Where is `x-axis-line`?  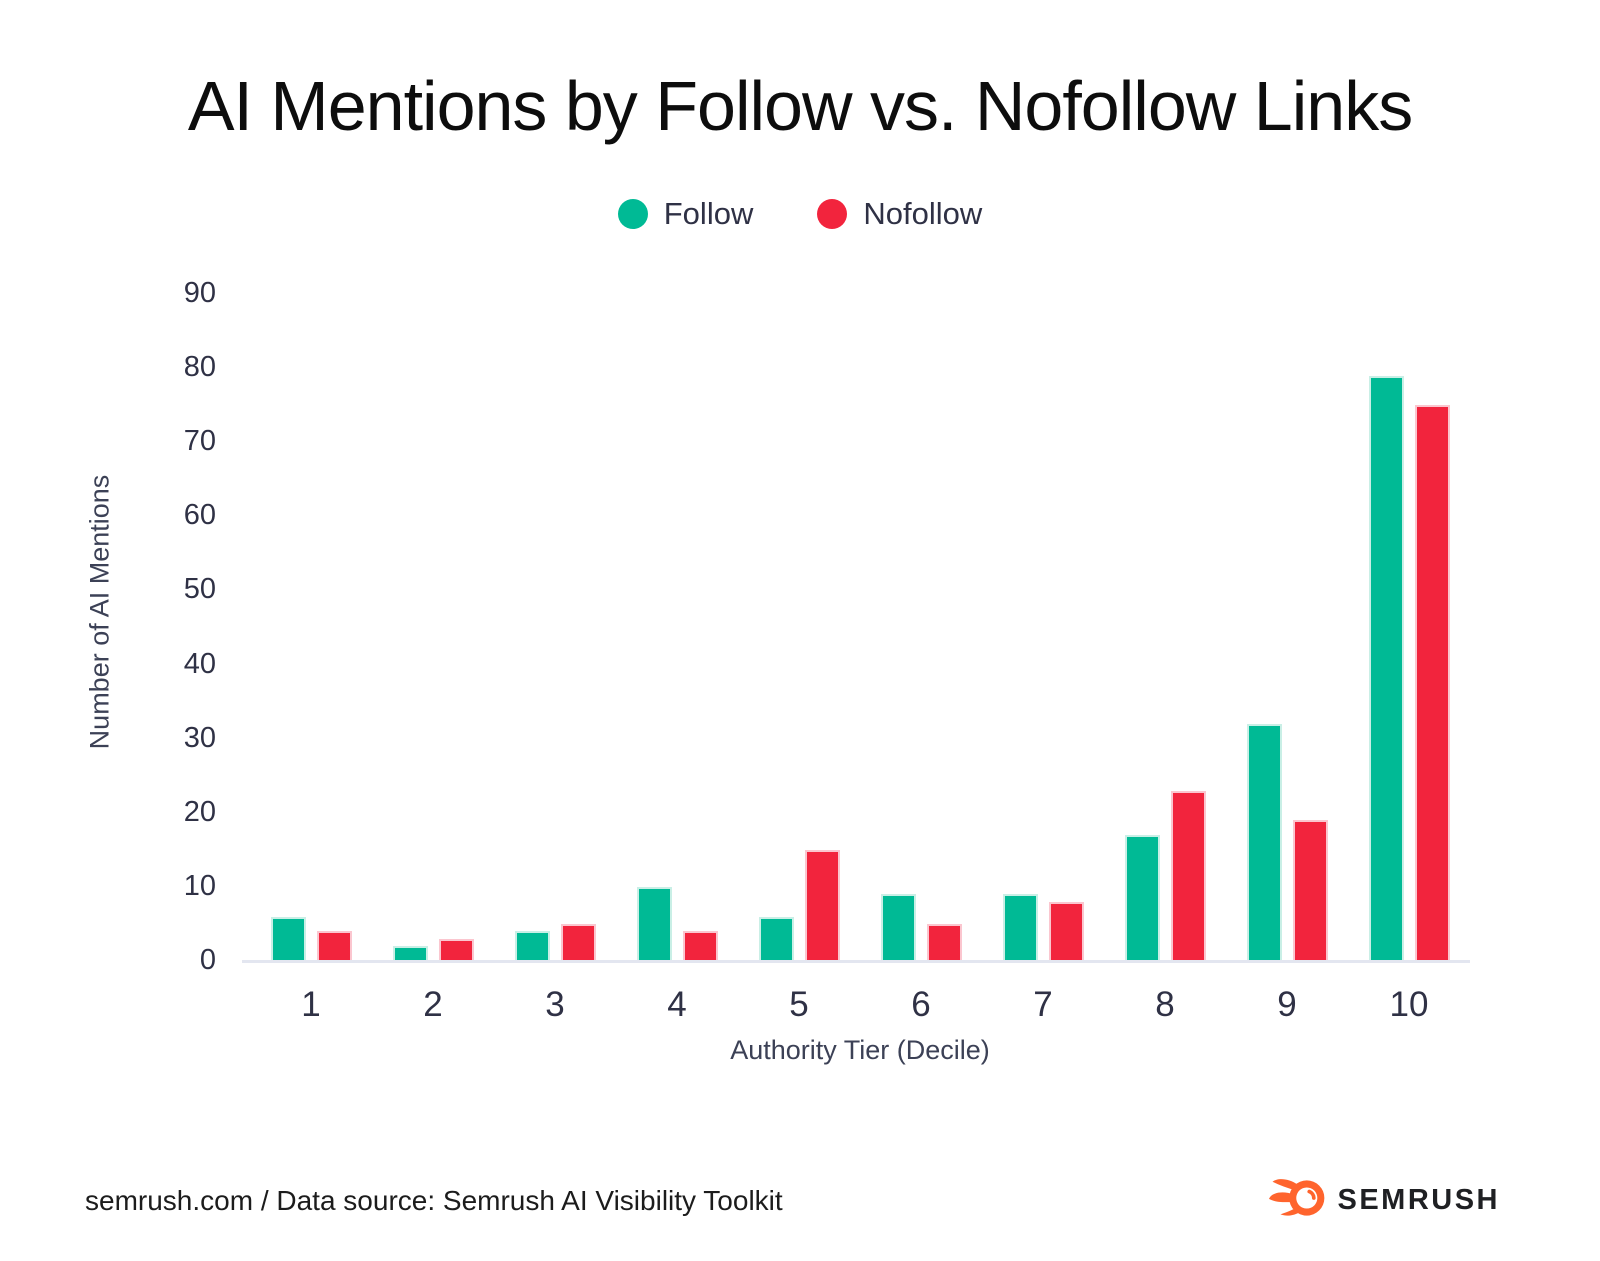 x-axis-line is located at coordinates (856, 961).